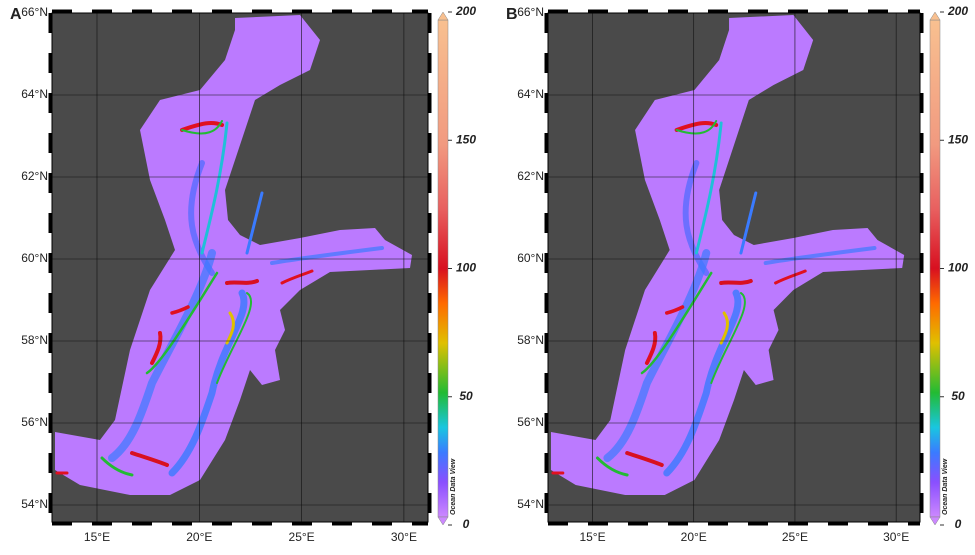 The image size is (975, 555). I want to click on panel-label: B, so click(512, 14).